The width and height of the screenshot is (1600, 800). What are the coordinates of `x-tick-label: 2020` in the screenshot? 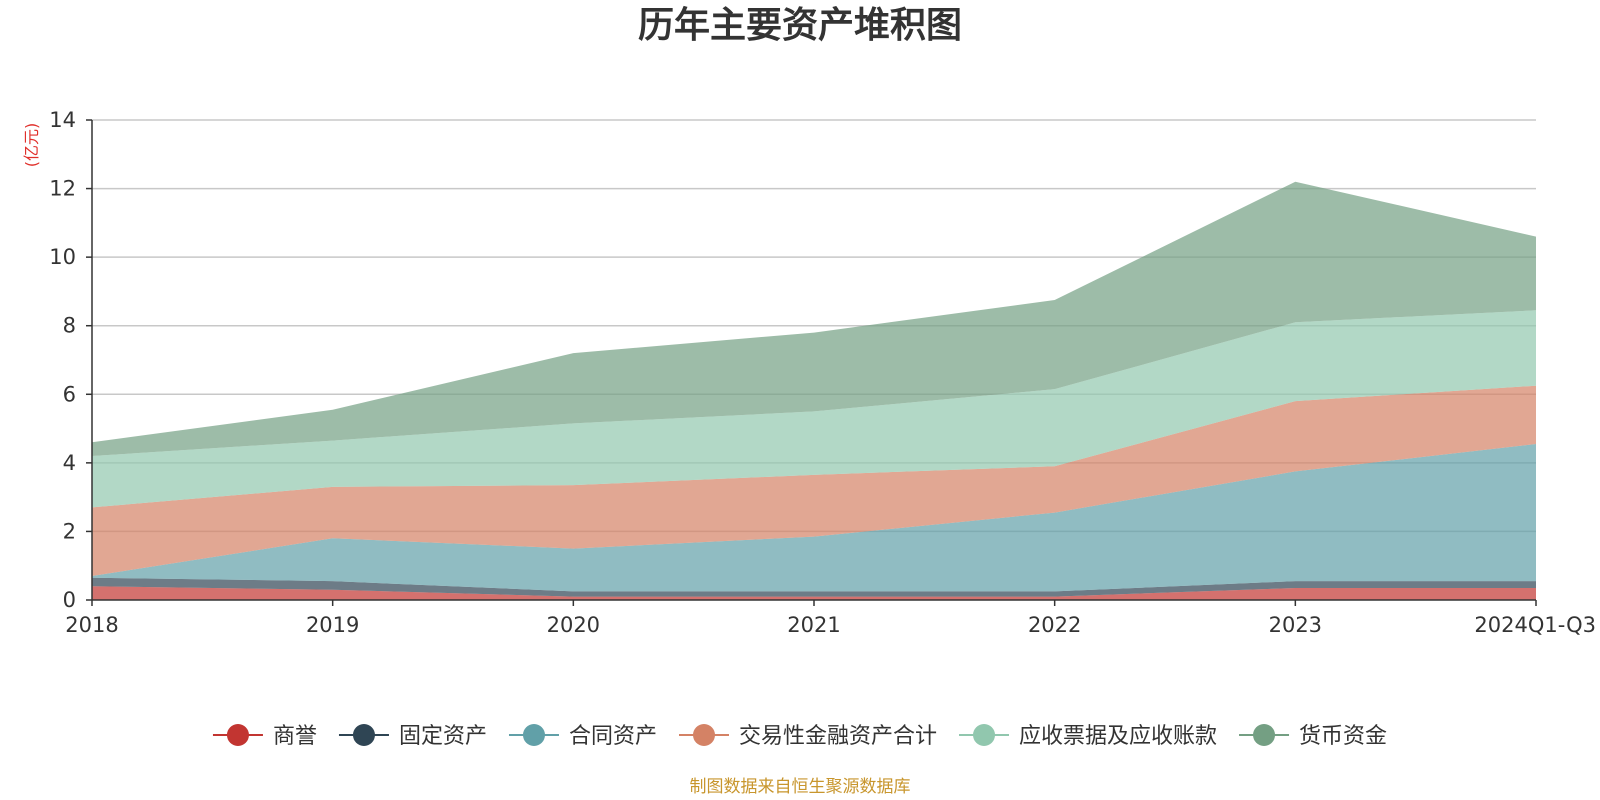 It's located at (573, 625).